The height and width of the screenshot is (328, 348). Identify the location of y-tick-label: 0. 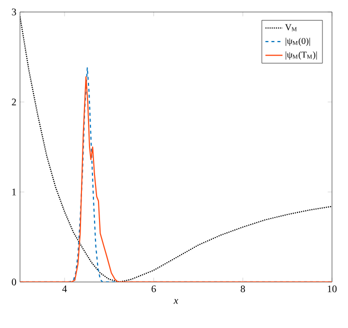
(14, 282).